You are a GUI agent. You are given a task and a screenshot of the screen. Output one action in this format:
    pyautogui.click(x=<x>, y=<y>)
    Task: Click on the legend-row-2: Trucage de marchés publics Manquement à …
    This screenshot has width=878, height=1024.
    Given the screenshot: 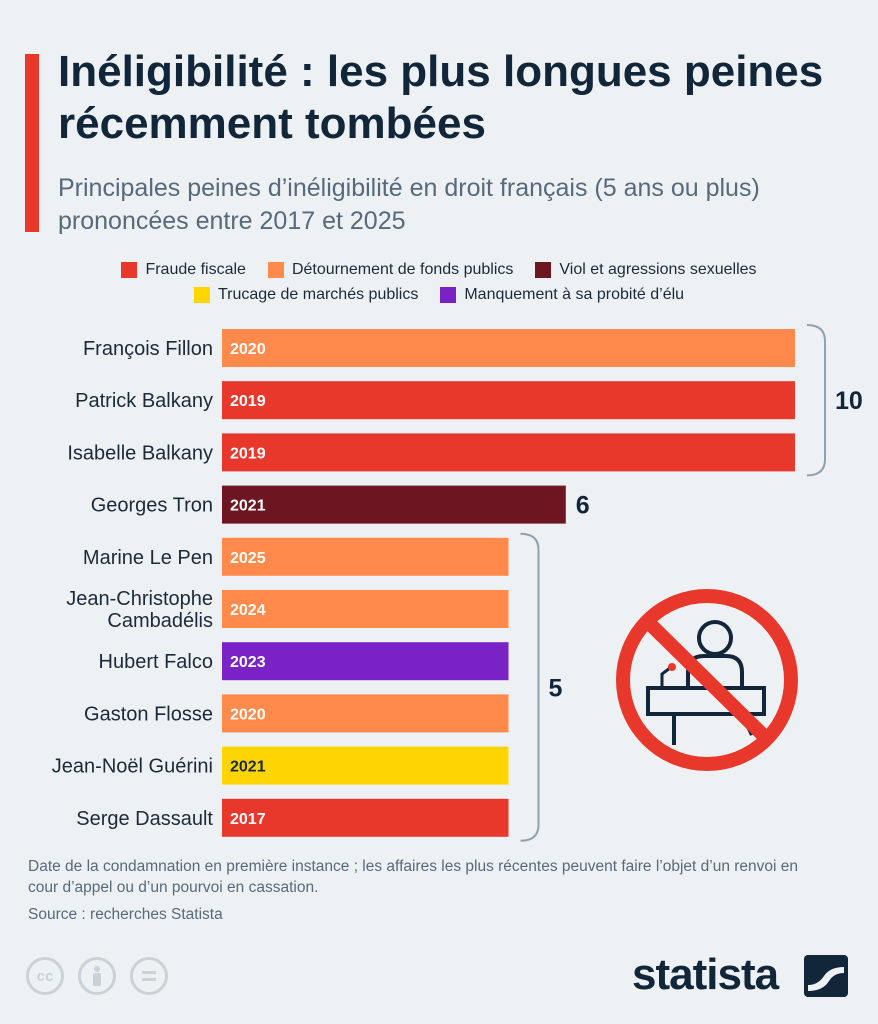 What is the action you would take?
    pyautogui.click(x=439, y=294)
    